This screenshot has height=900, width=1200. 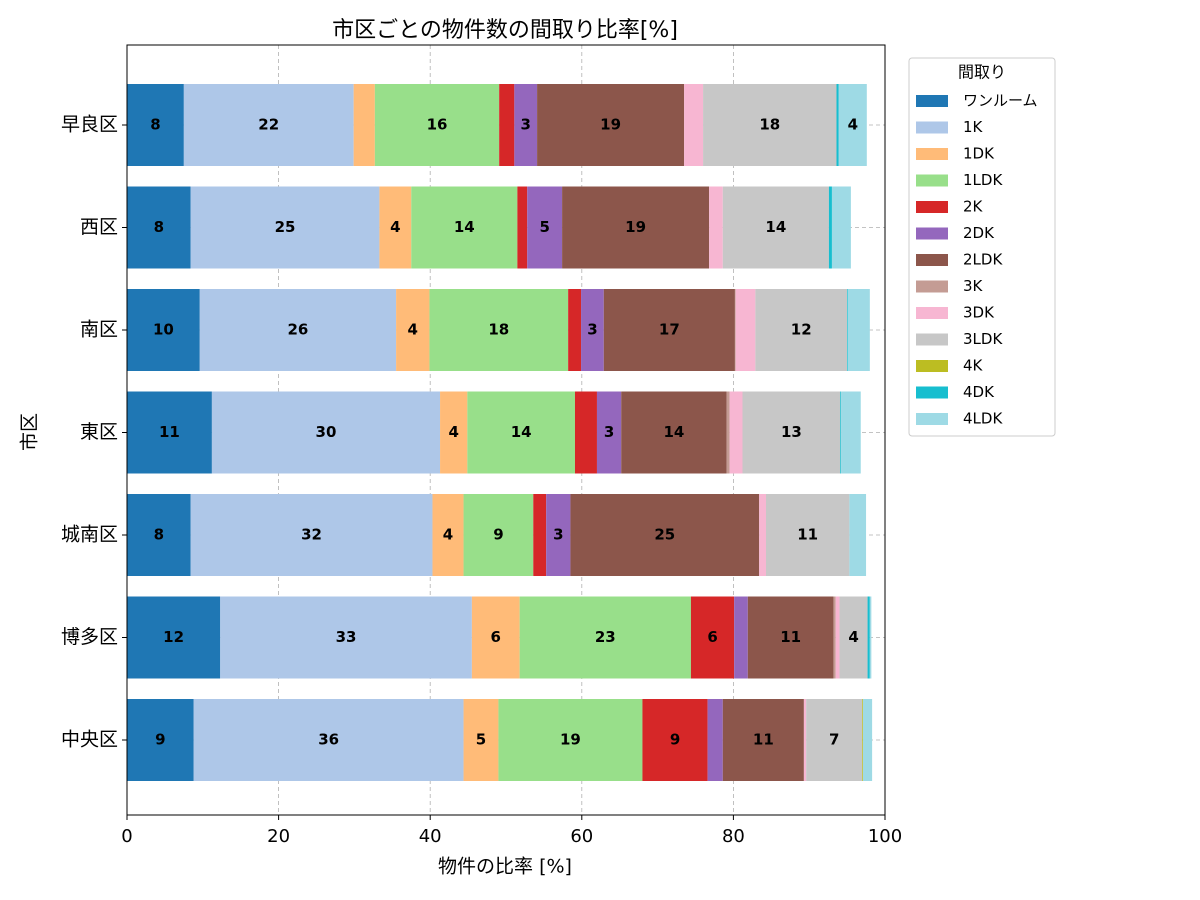 What do you see at coordinates (733, 836) in the screenshot?
I see `x-tick-label: 80` at bounding box center [733, 836].